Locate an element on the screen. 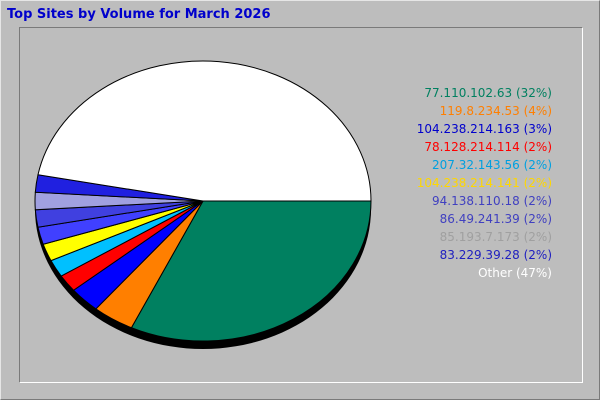 The height and width of the screenshot is (400, 600). legend-label: 104.238.214.163 is located at coordinates (468, 129).